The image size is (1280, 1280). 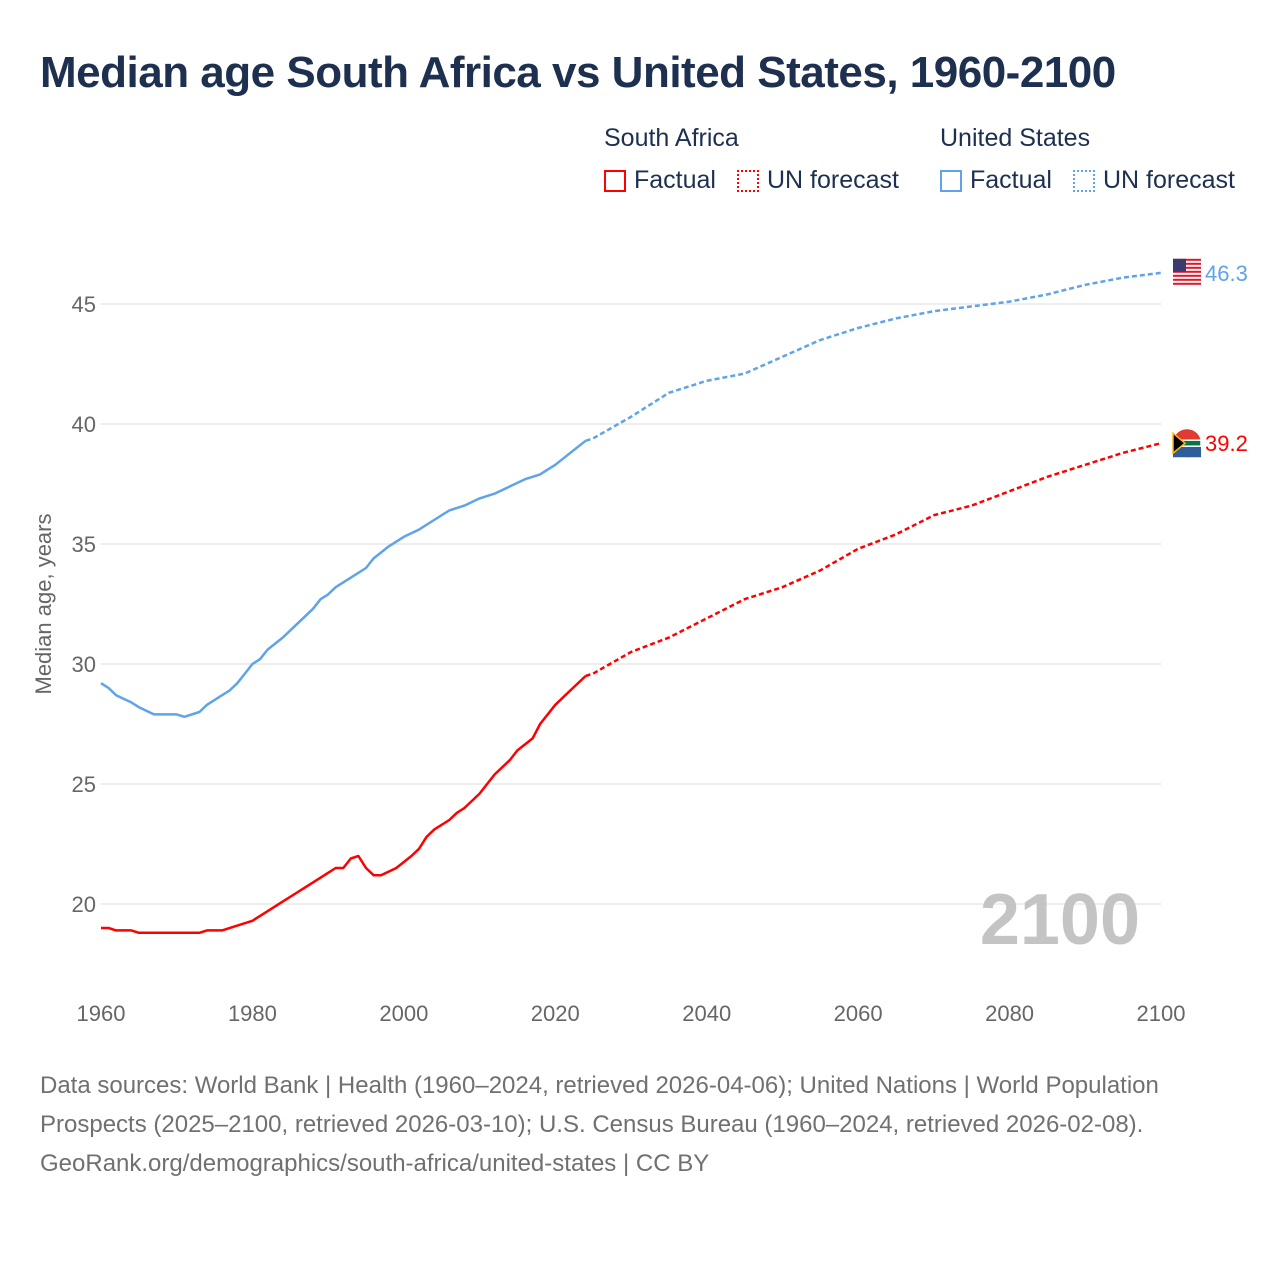 I want to click on year-watermark: 2100, so click(x=1060, y=920).